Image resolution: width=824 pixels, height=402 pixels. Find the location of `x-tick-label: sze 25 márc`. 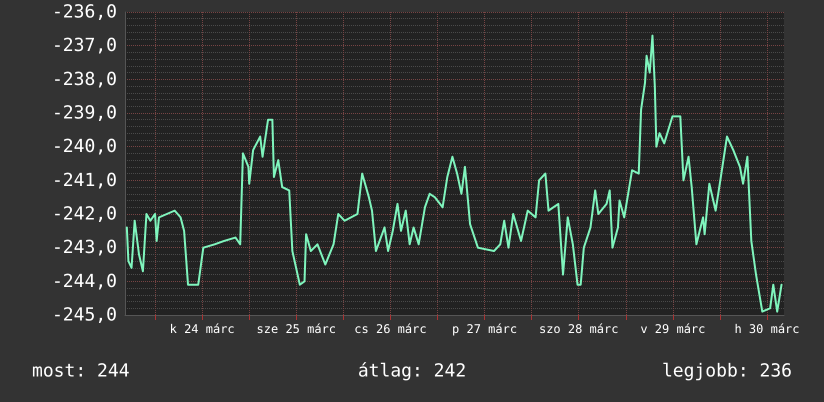

x-tick-label: sze 25 márc is located at coordinates (296, 329).